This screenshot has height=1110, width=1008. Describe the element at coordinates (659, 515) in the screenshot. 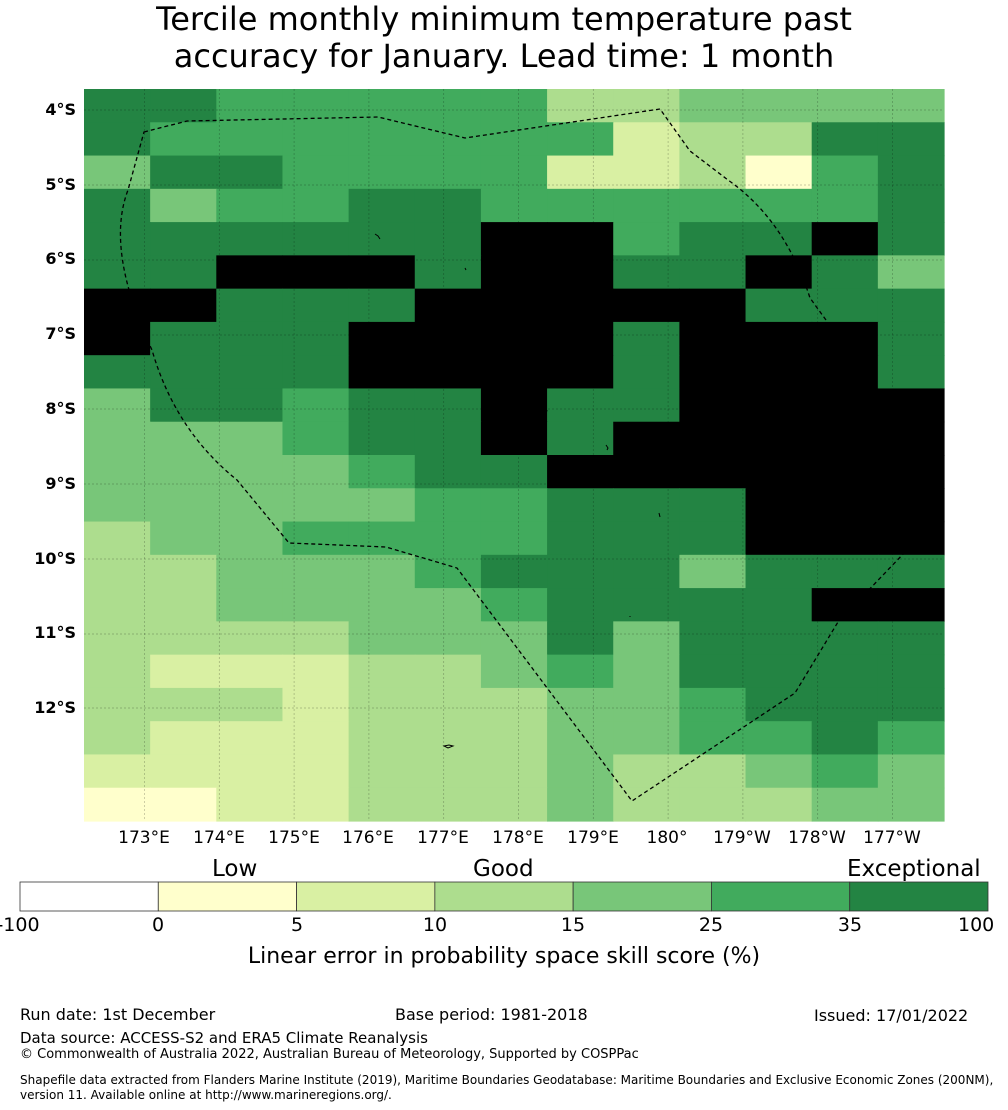

I see `island` at that location.